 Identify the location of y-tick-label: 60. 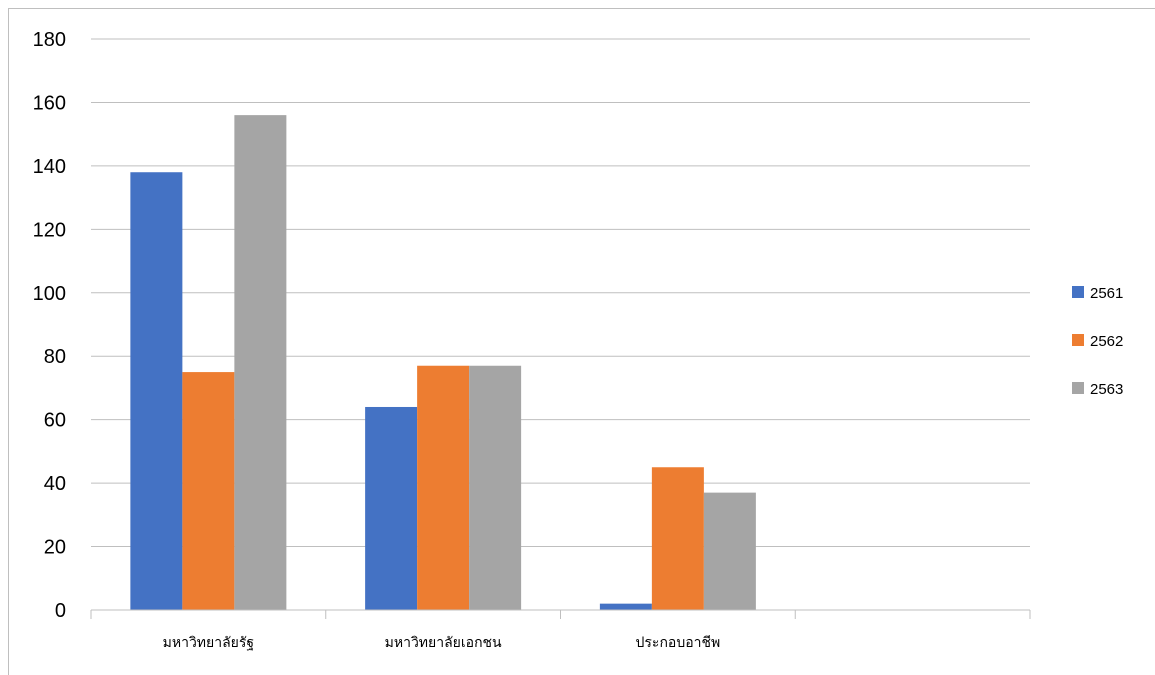
(55, 421).